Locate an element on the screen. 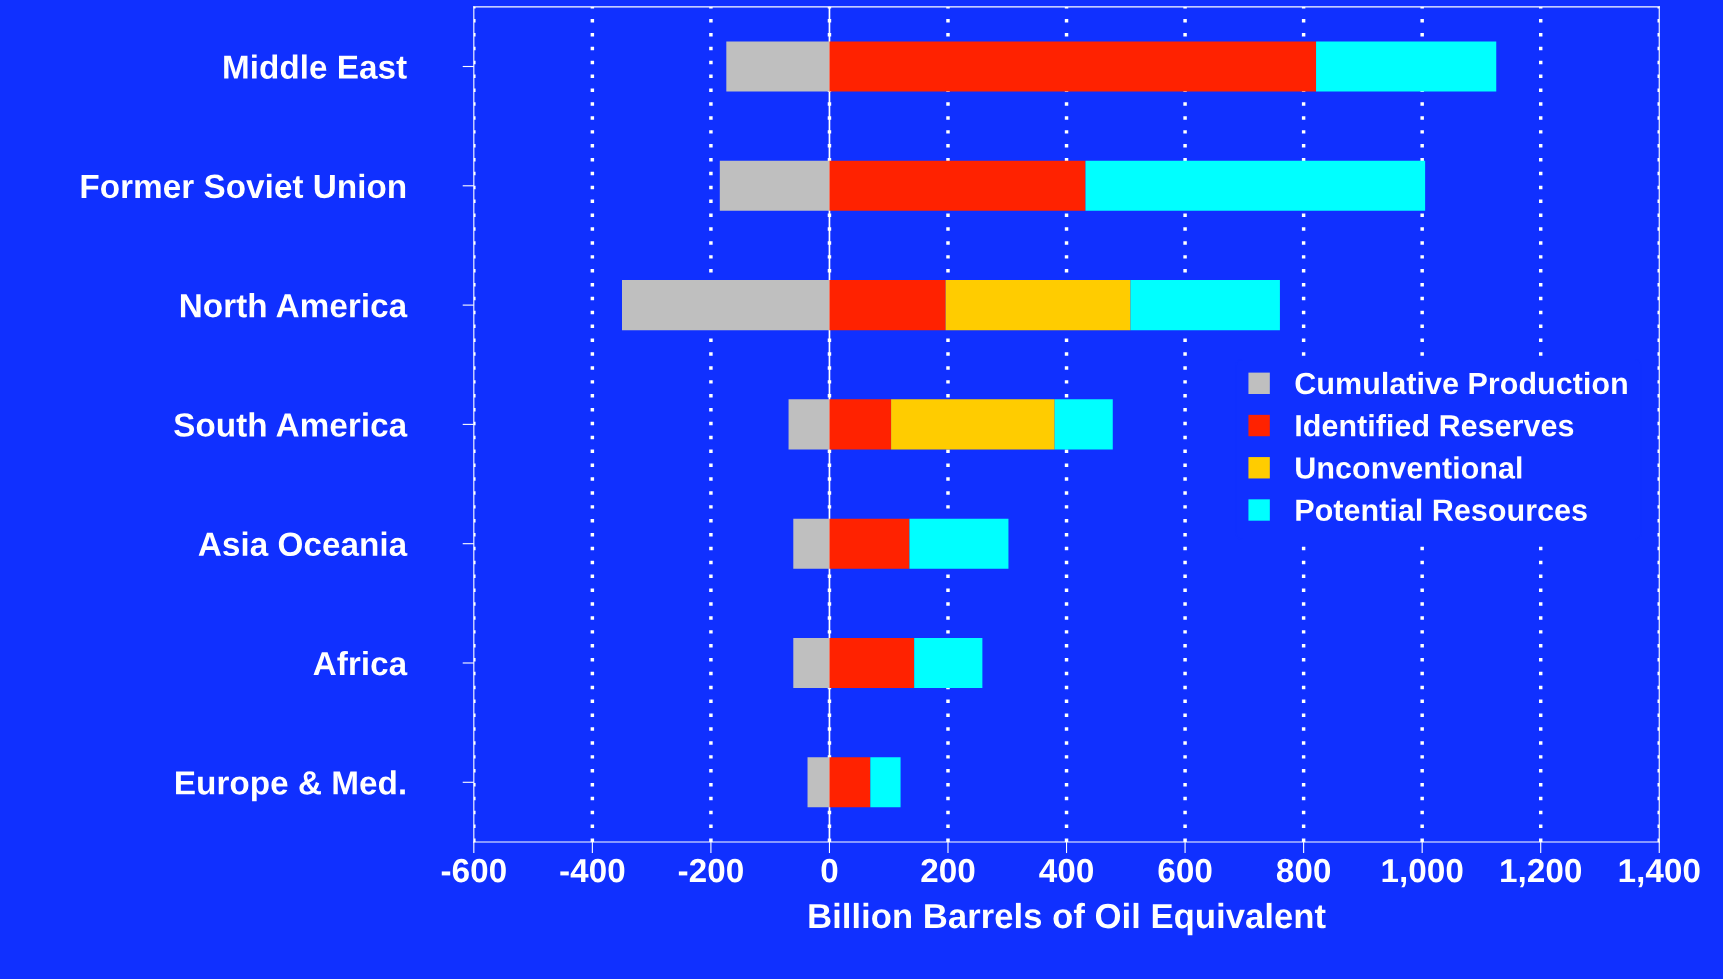  x-tick-label: 1,200 is located at coordinates (1541, 873).